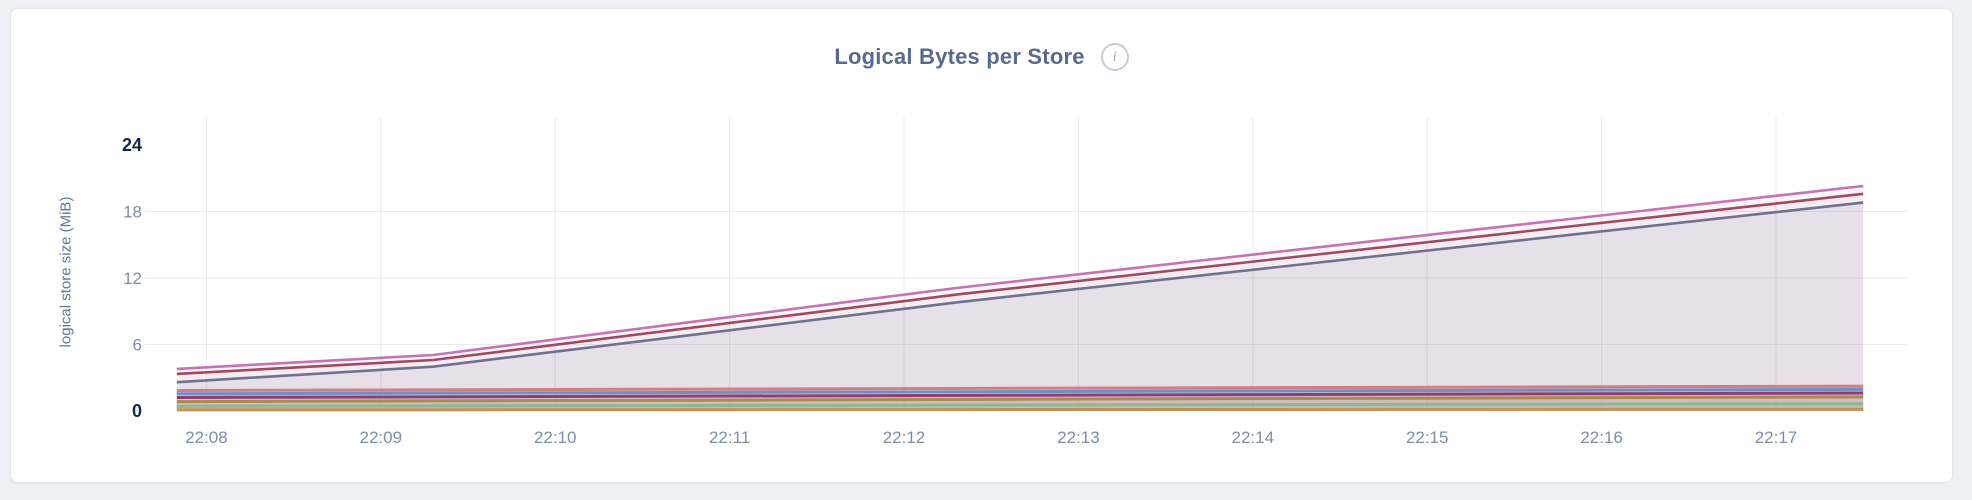 The height and width of the screenshot is (500, 1972). Describe the element at coordinates (1427, 437) in the screenshot. I see `x-tick-label: 22:15` at that location.